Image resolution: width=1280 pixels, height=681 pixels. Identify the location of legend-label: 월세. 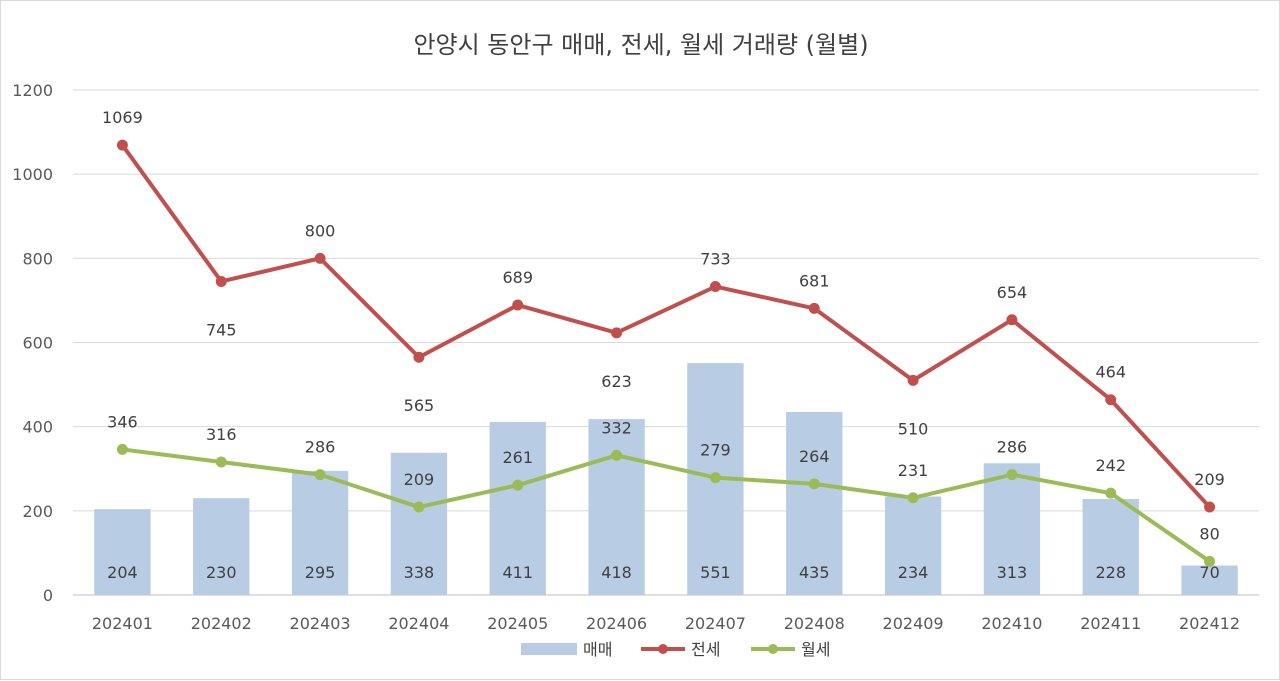
(815, 649).